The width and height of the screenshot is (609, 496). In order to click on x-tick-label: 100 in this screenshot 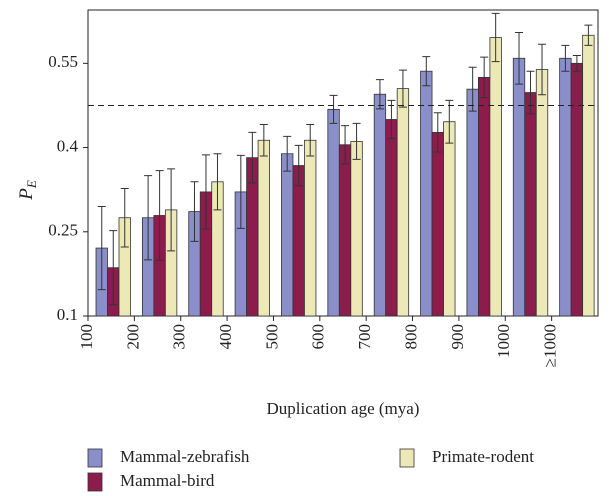, I will do `click(86, 337)`.